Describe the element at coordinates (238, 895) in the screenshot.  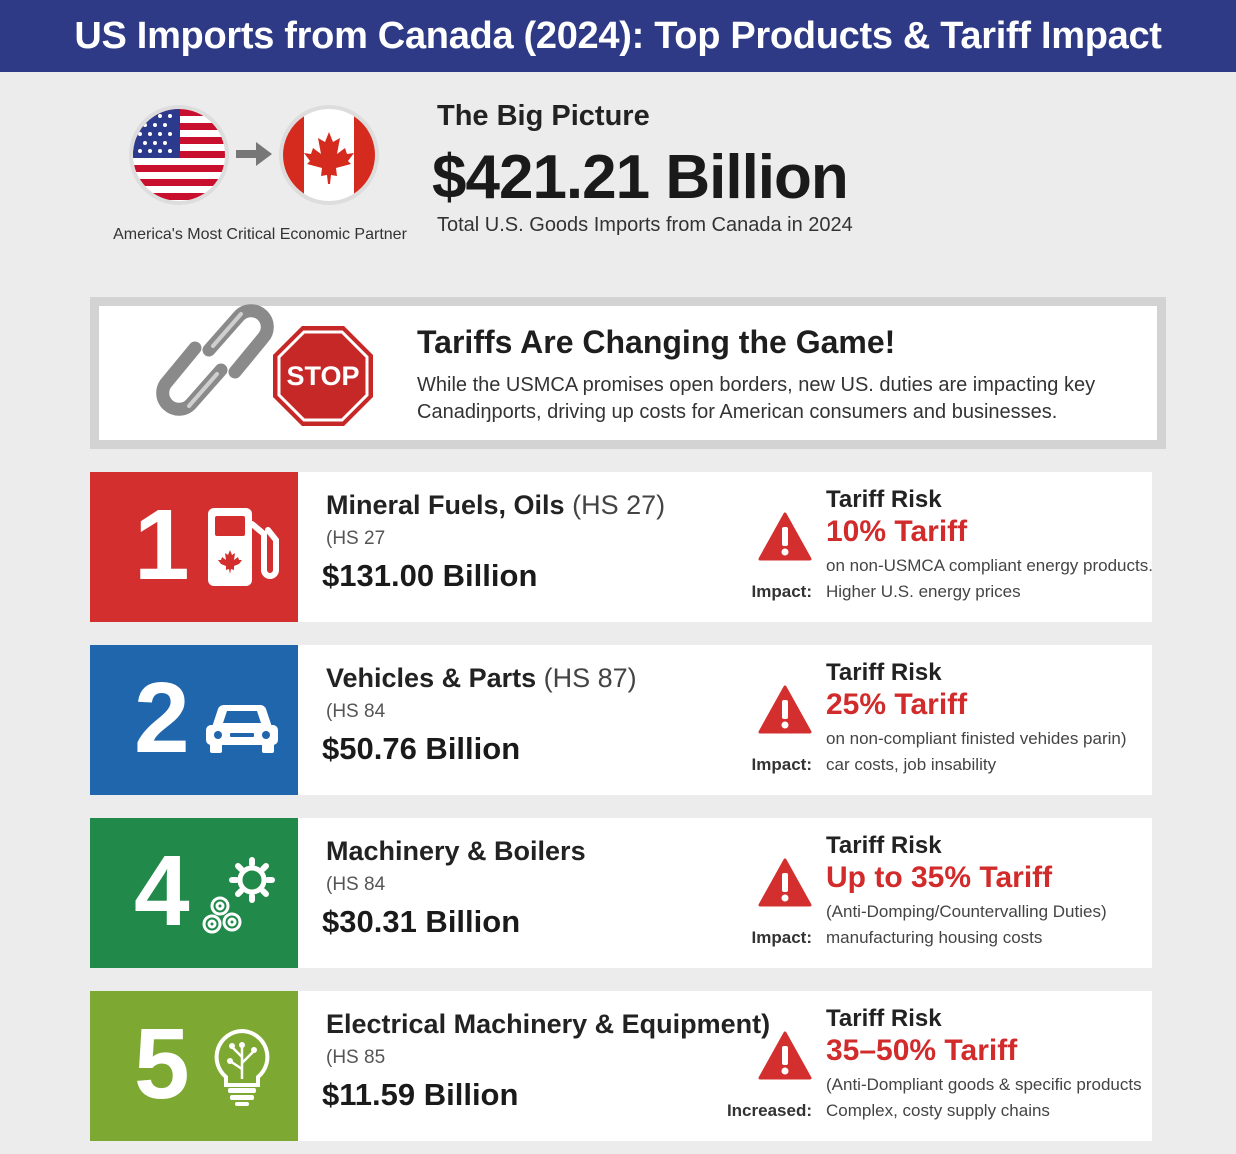
I see `gears-icon` at that location.